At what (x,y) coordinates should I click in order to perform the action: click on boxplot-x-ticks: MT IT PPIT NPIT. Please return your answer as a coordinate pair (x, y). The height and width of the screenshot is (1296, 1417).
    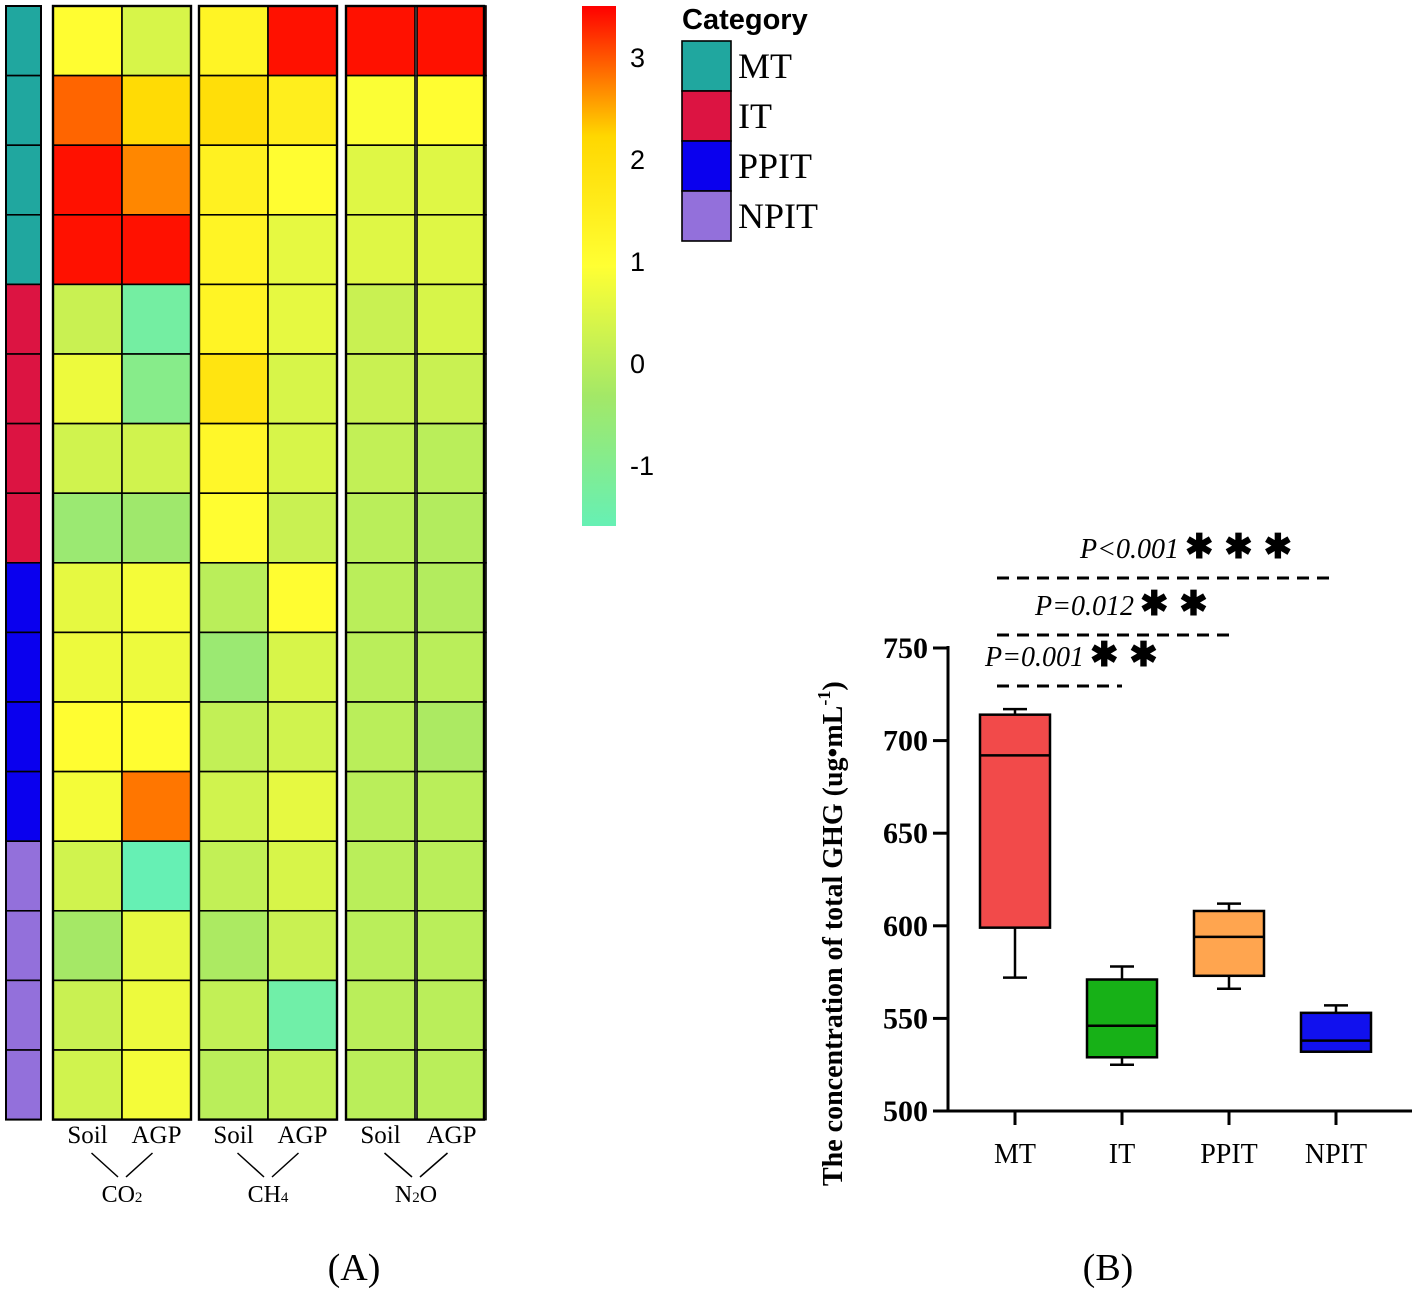
    Looking at the image, I should click on (1180, 1140).